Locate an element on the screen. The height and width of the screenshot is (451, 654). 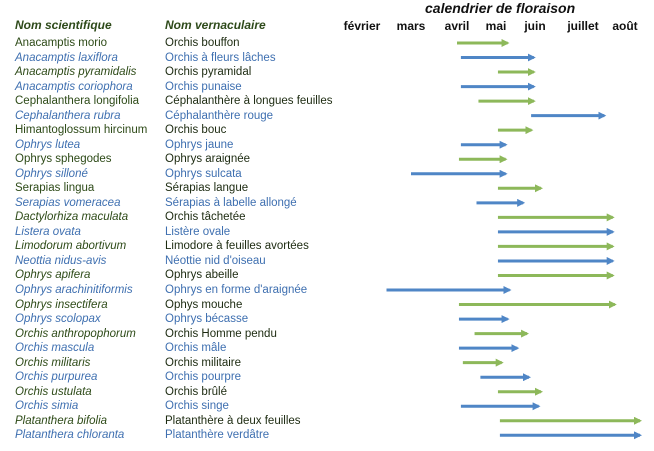
scientific-name: Anacamptis pyramidalis is located at coordinates (76, 72).